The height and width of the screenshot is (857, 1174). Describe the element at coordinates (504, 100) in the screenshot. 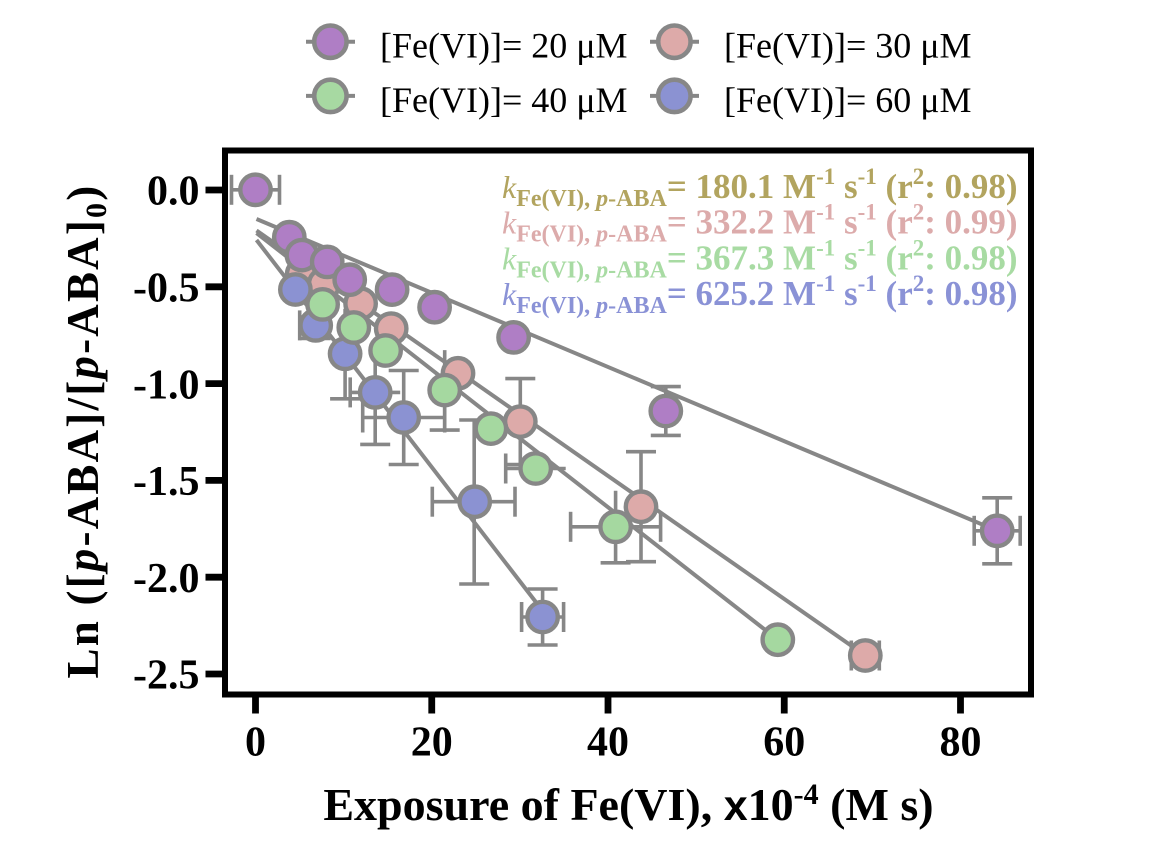

I see `svg-text: [Fe(VI)]= 40 μM` at that location.